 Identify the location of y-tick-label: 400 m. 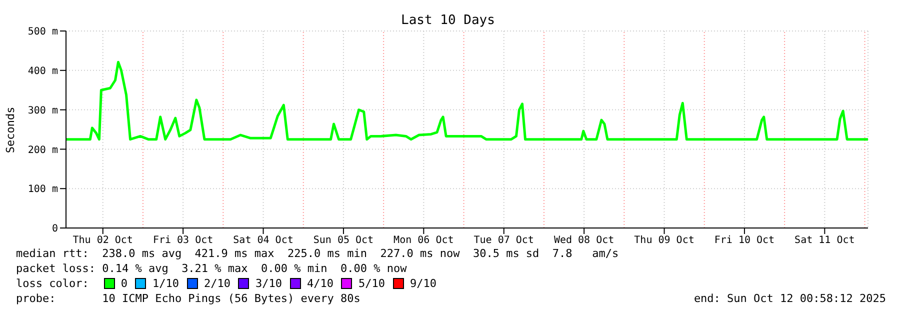
(43, 71).